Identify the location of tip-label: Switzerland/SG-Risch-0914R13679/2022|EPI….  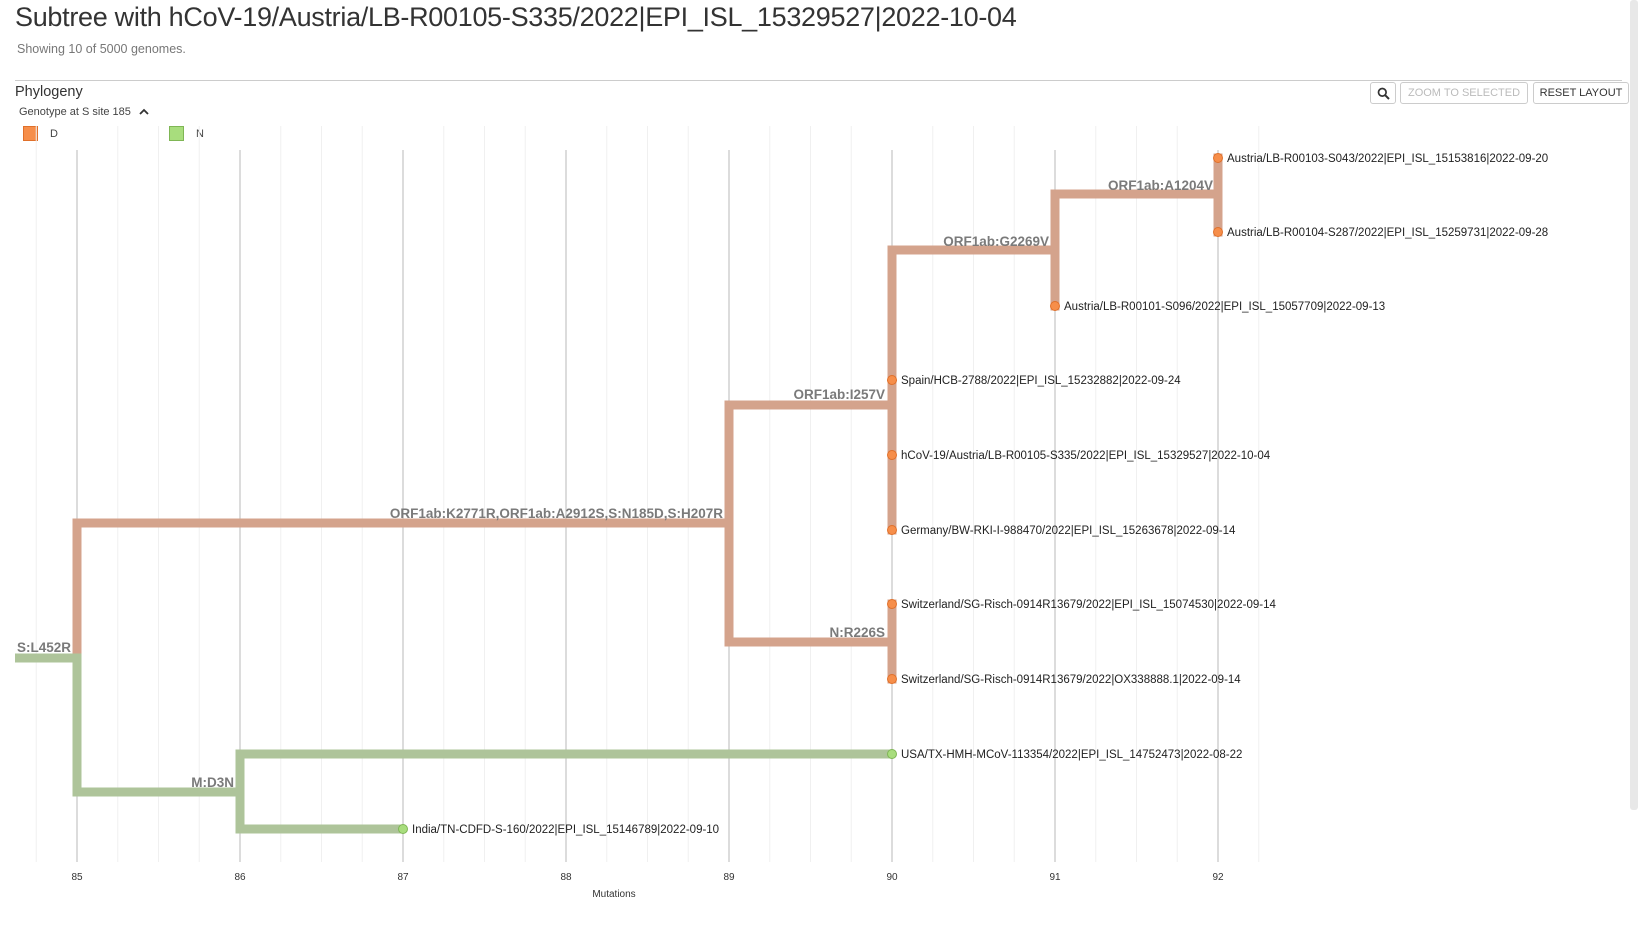
(1088, 605).